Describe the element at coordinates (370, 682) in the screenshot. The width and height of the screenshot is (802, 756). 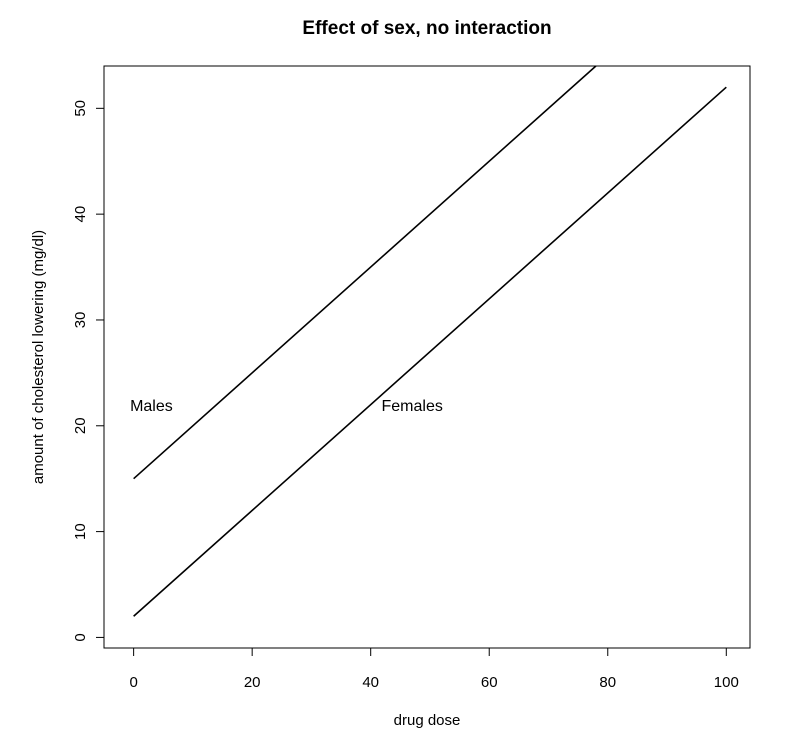
I see `x-tick-label: 40` at that location.